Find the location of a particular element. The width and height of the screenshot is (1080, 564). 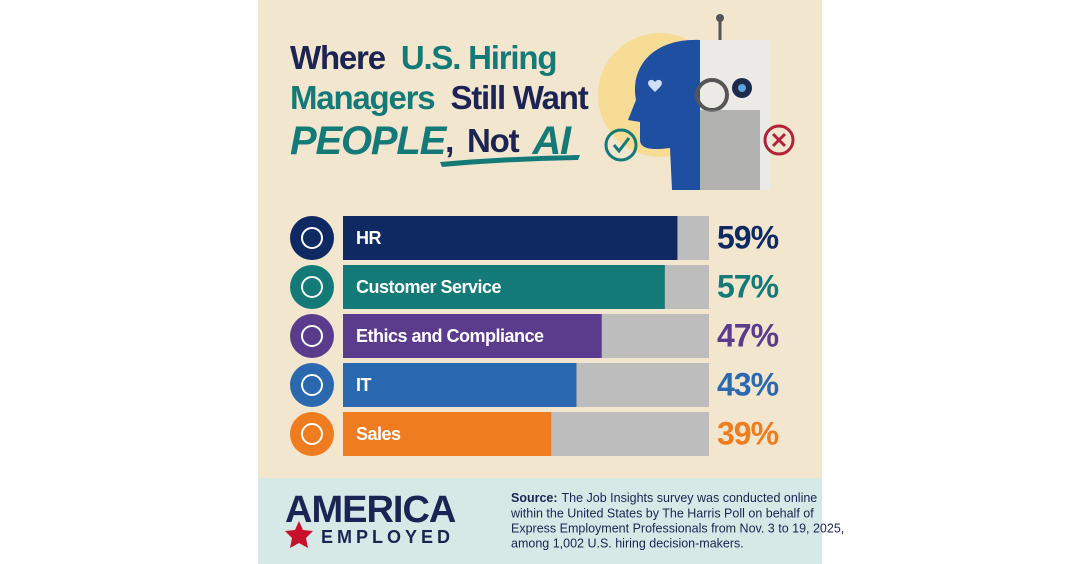

logo-star is located at coordinates (299, 534).